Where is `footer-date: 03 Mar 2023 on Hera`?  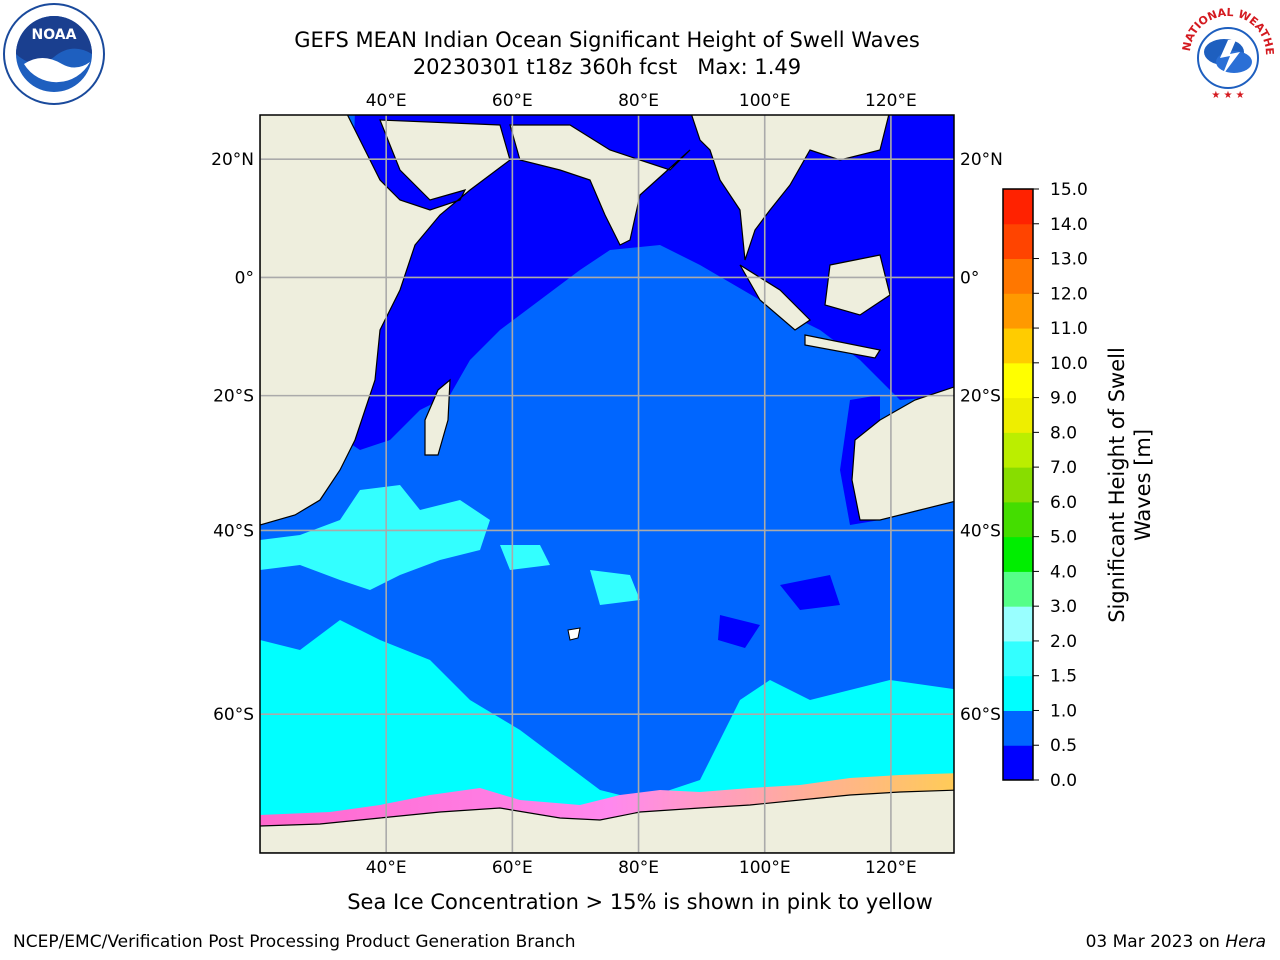 footer-date: 03 Mar 2023 on Hera is located at coordinates (1176, 942).